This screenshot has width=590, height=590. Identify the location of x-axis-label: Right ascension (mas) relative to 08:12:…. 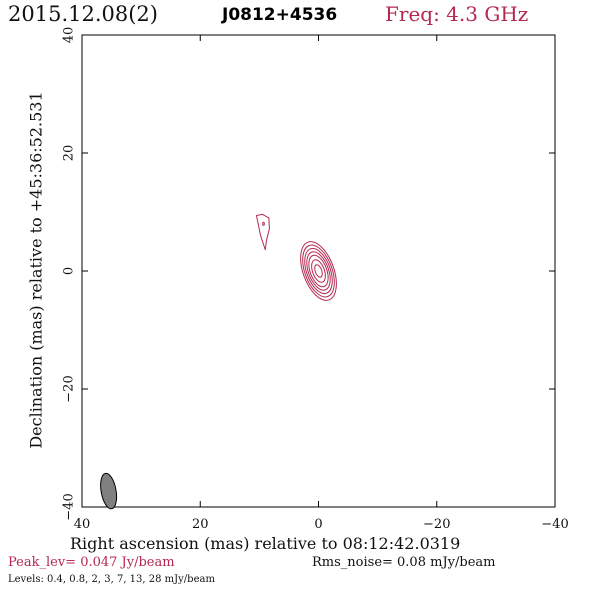
(265, 543).